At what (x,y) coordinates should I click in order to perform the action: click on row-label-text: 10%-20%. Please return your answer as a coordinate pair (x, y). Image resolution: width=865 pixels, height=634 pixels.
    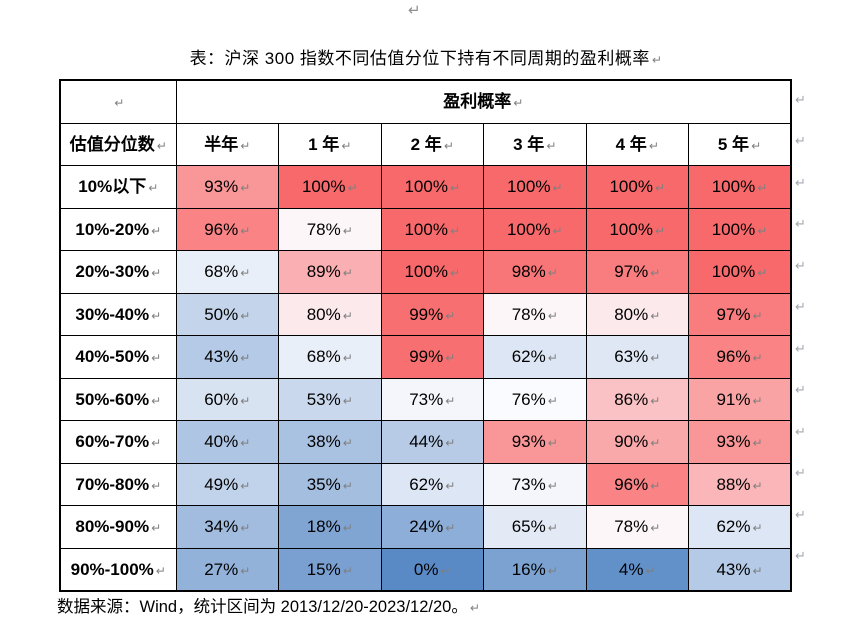
    Looking at the image, I should click on (112, 229).